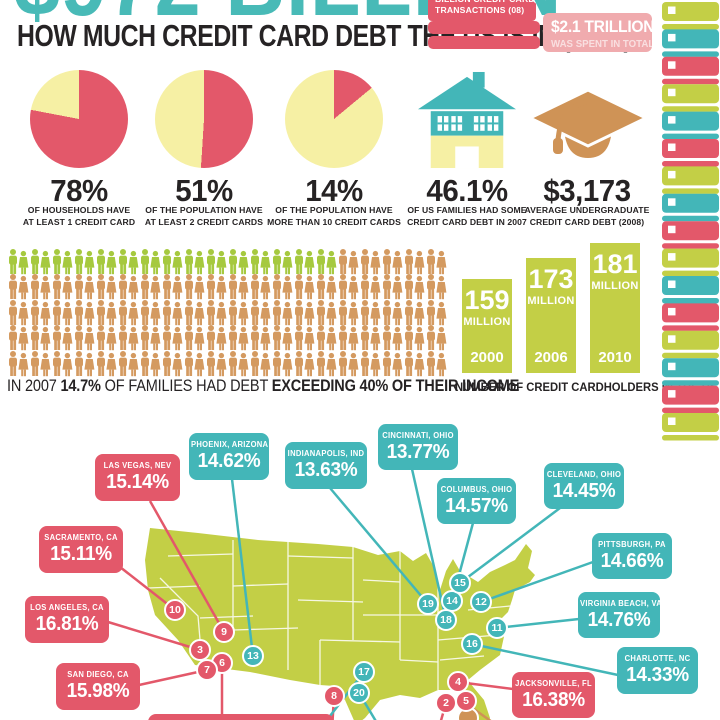  I want to click on bar-value: 159, so click(487, 300).